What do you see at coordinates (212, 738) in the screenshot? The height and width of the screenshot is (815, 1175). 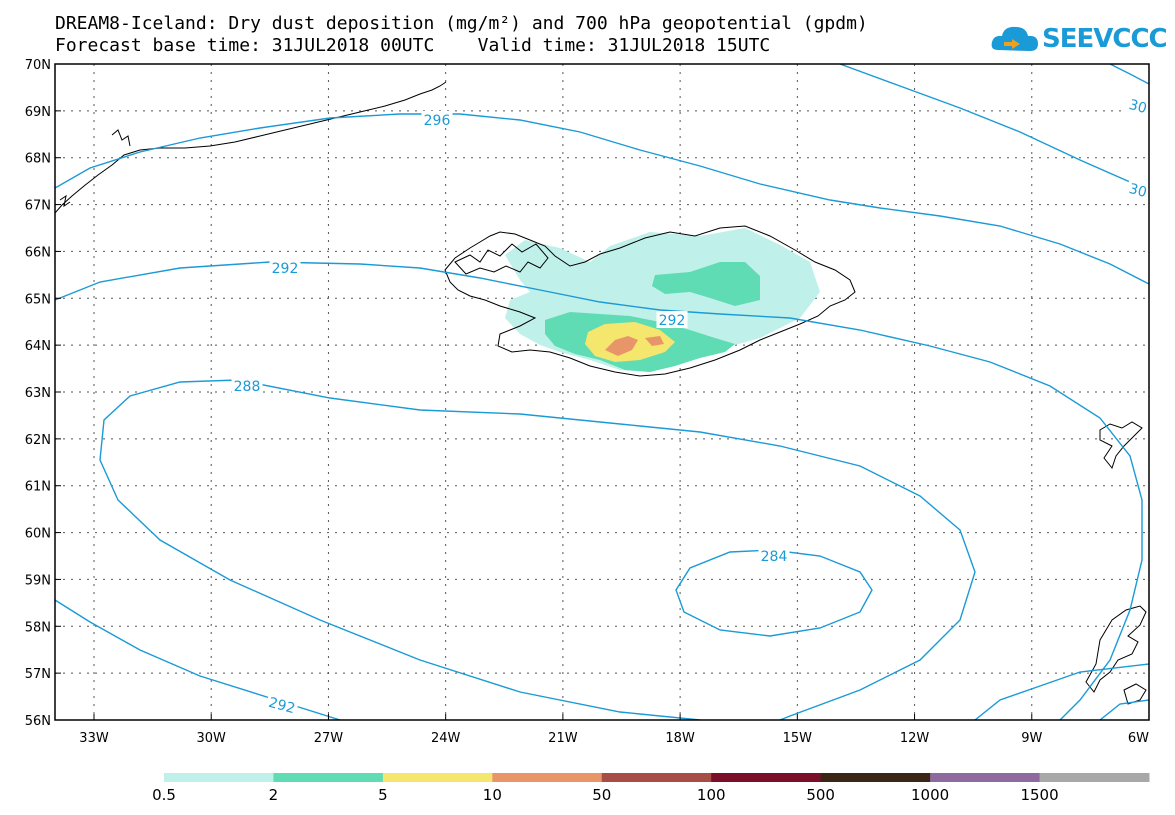 I see `lon-label: 30W` at bounding box center [212, 738].